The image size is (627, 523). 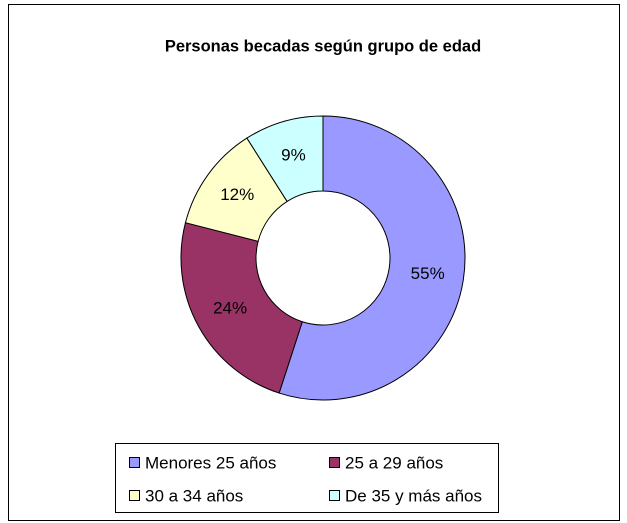 What do you see at coordinates (230, 308) in the screenshot?
I see `data-label: 24%` at bounding box center [230, 308].